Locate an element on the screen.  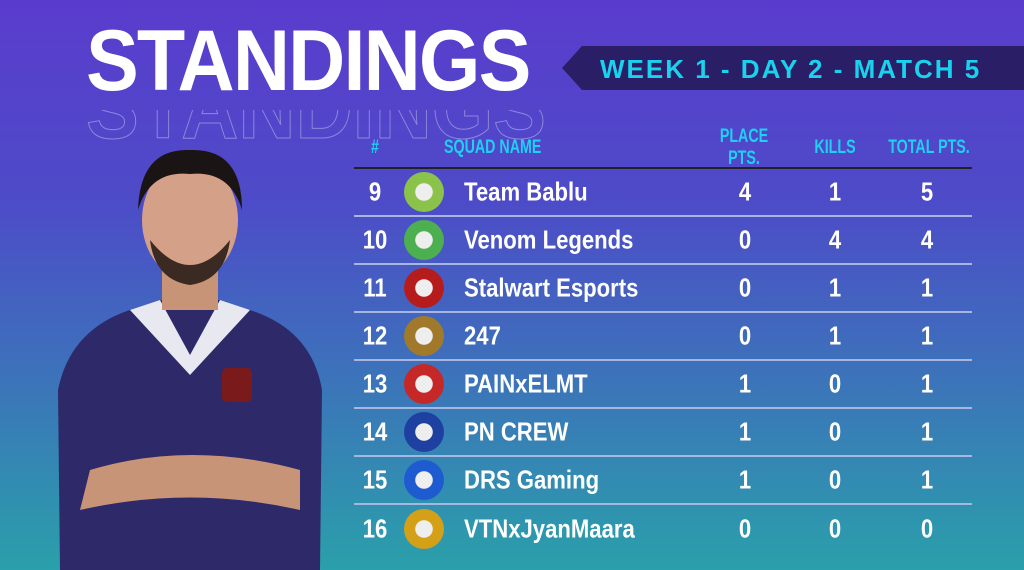
table-row: 10 Venom Legends 0 4 4 is located at coordinates (663, 241).